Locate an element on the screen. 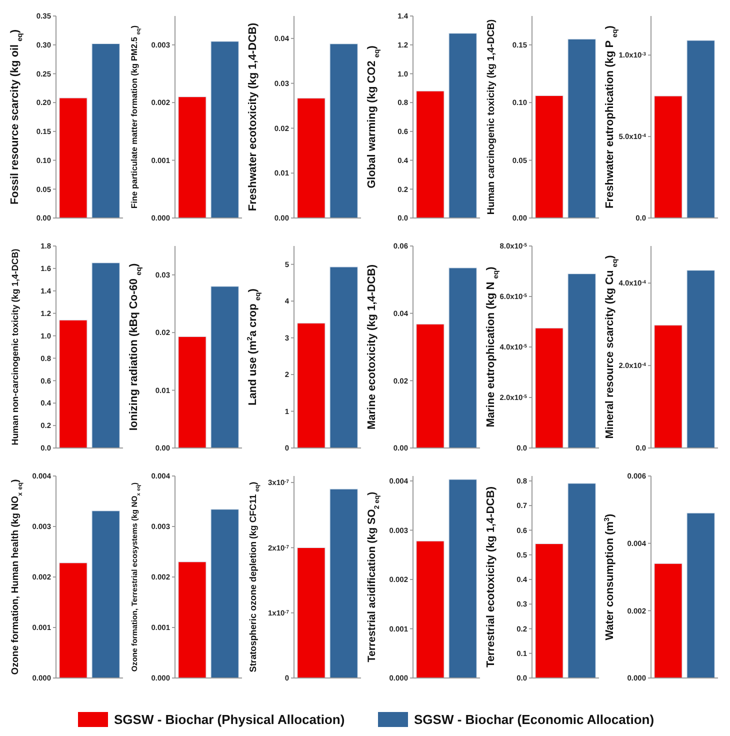  legend-label: SGSW - Biochar (Physical Allocation) is located at coordinates (229, 719).